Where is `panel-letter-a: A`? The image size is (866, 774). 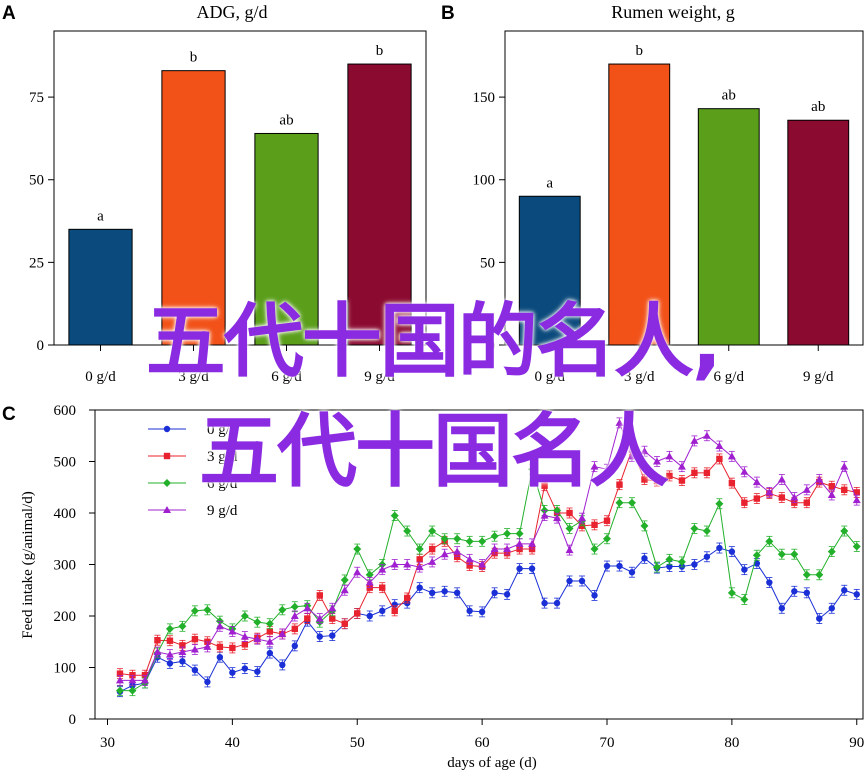
panel-letter-a: A is located at coordinates (9, 13).